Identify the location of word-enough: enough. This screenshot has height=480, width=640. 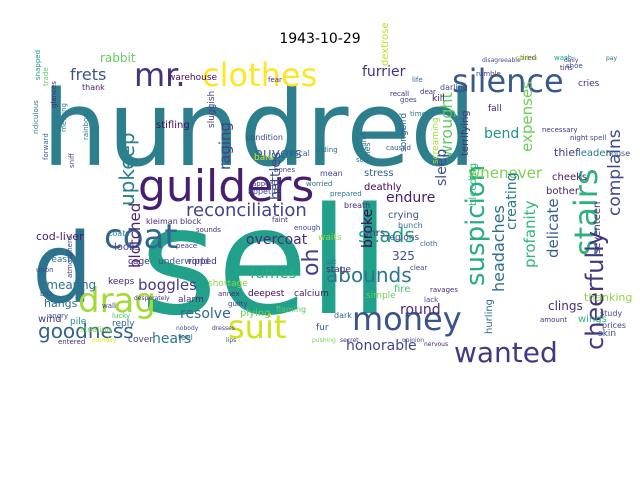
(307, 228).